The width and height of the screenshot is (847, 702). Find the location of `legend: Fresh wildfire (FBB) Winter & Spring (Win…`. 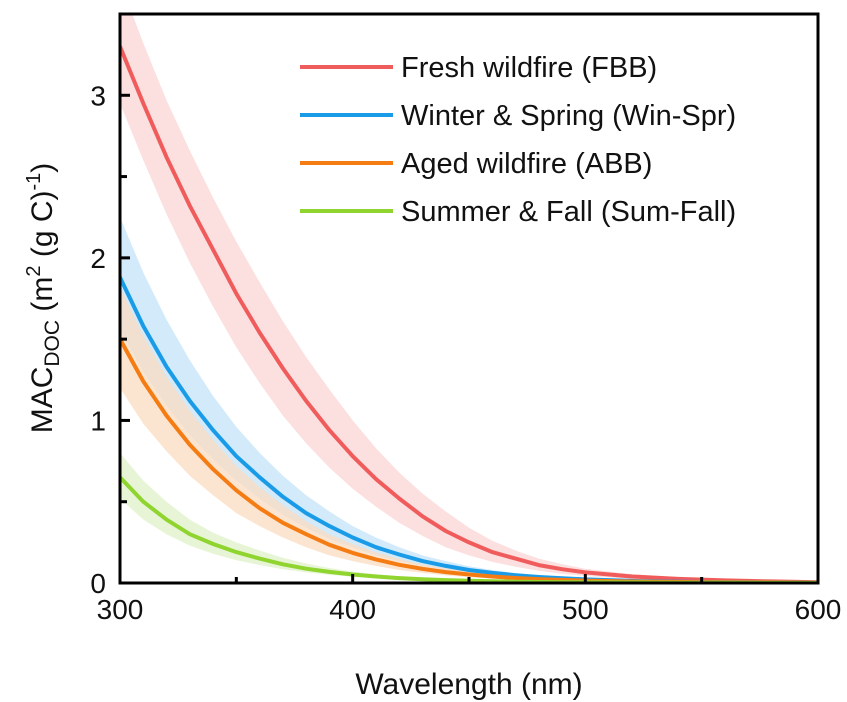

legend: Fresh wildfire (FBB) Winter & Spring (Win… is located at coordinates (518, 140).